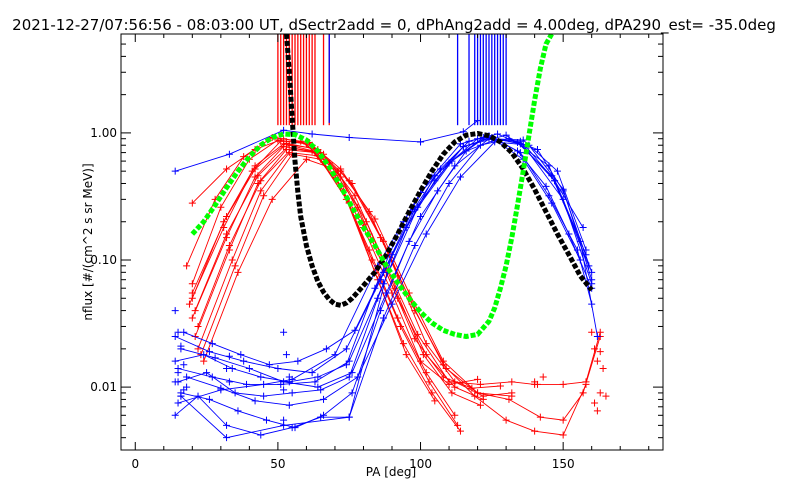 The image size is (800, 500). Describe the element at coordinates (570, 371) in the screenshot. I see `extra-points-red_group` at that location.